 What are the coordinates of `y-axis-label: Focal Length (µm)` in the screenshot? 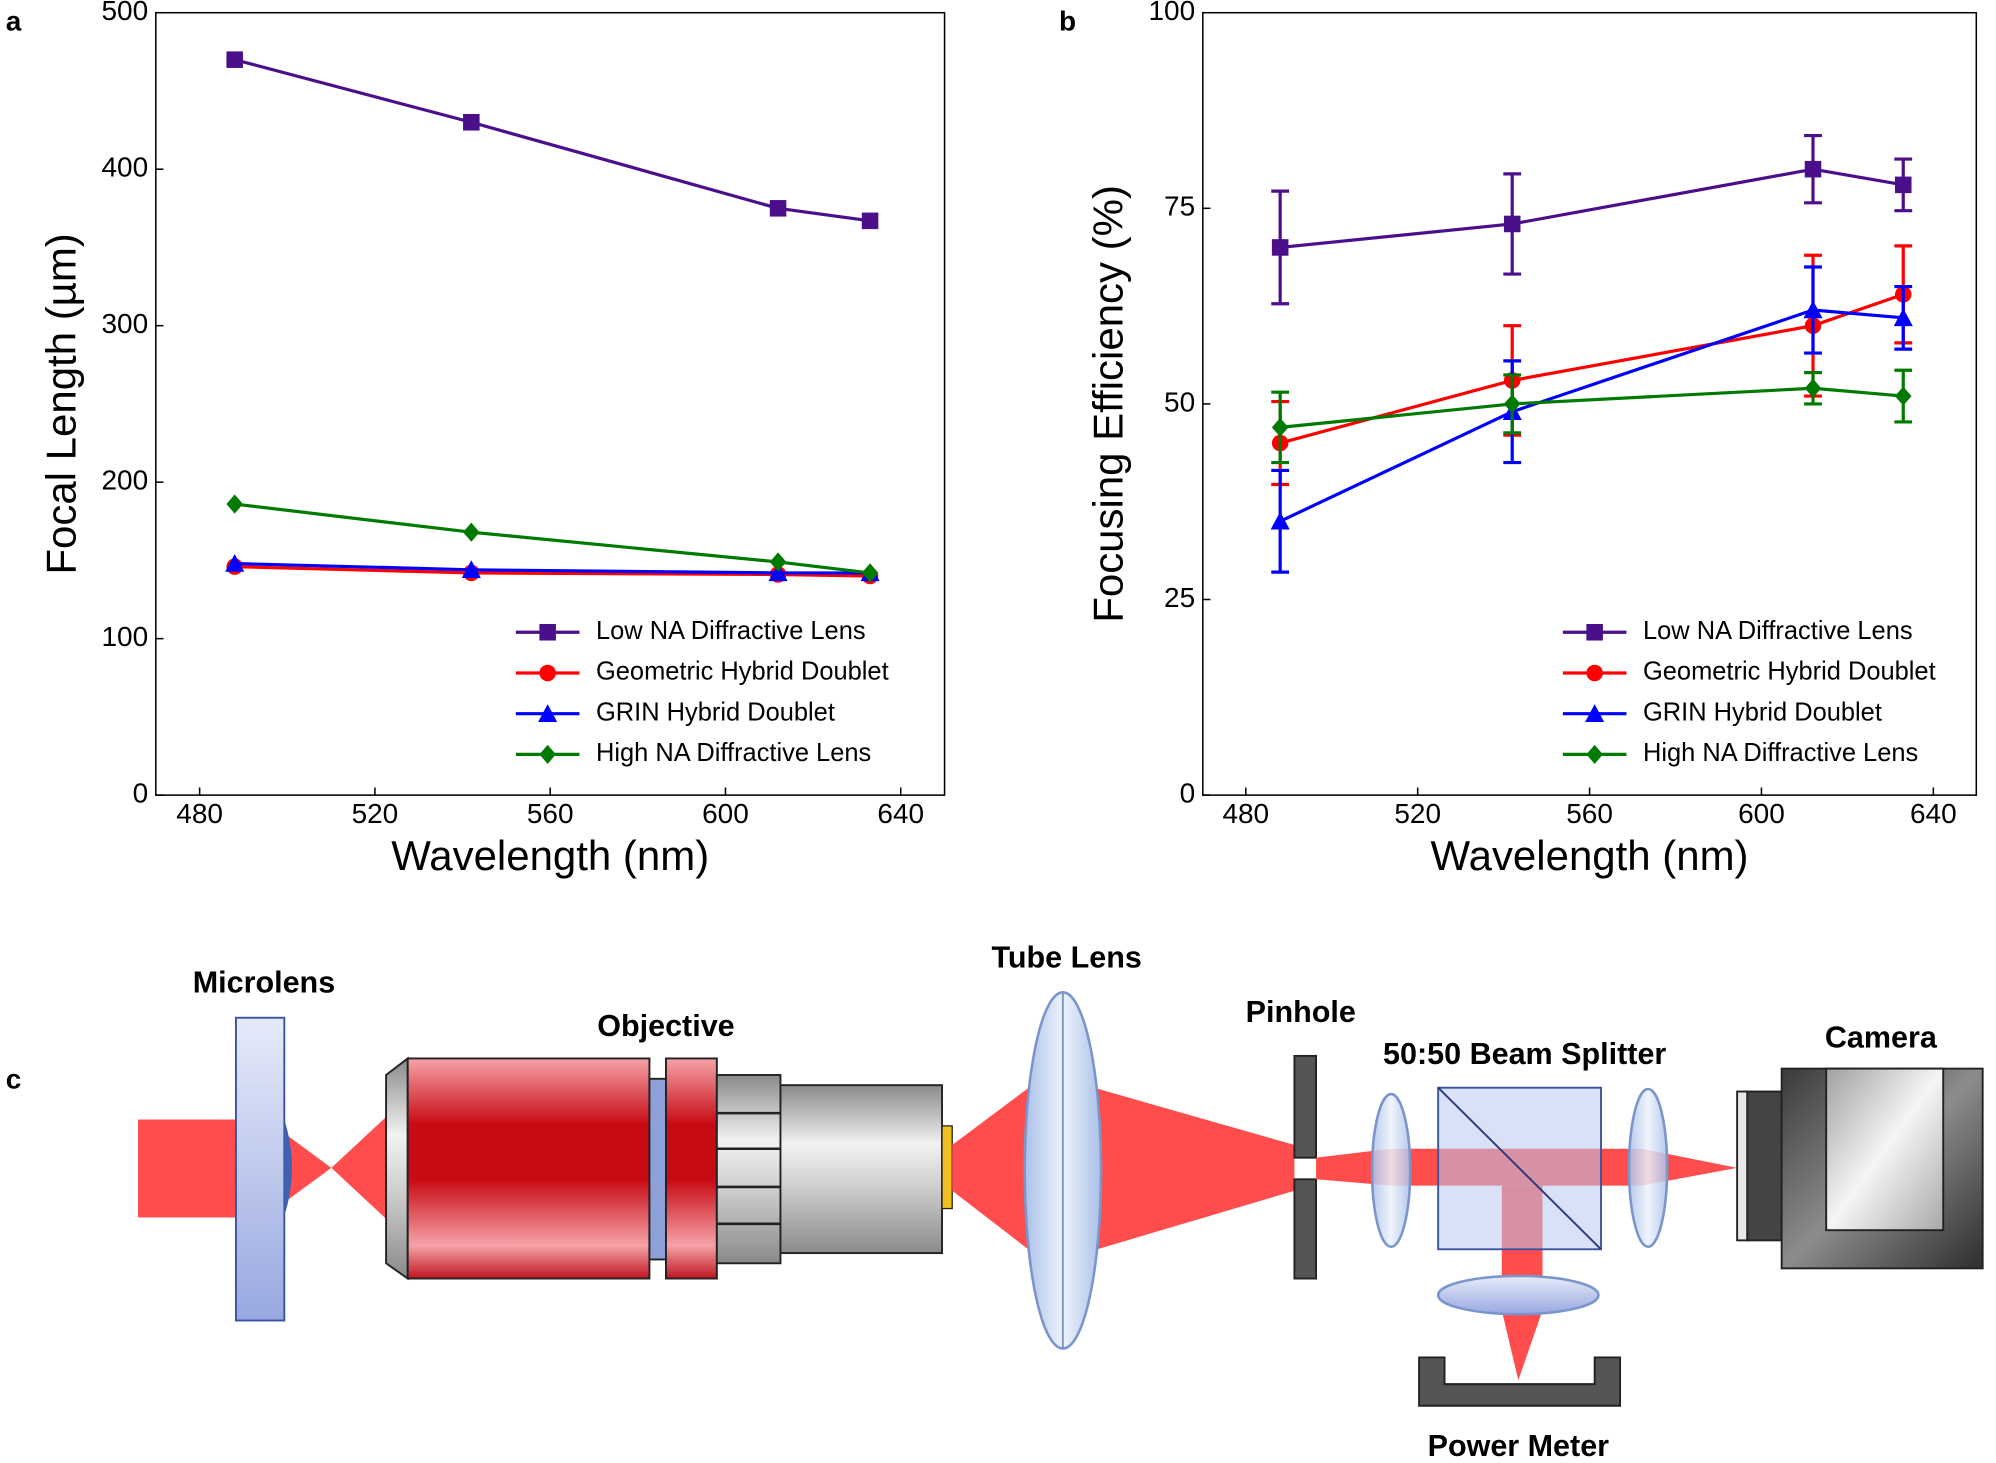 It's located at (60, 403).